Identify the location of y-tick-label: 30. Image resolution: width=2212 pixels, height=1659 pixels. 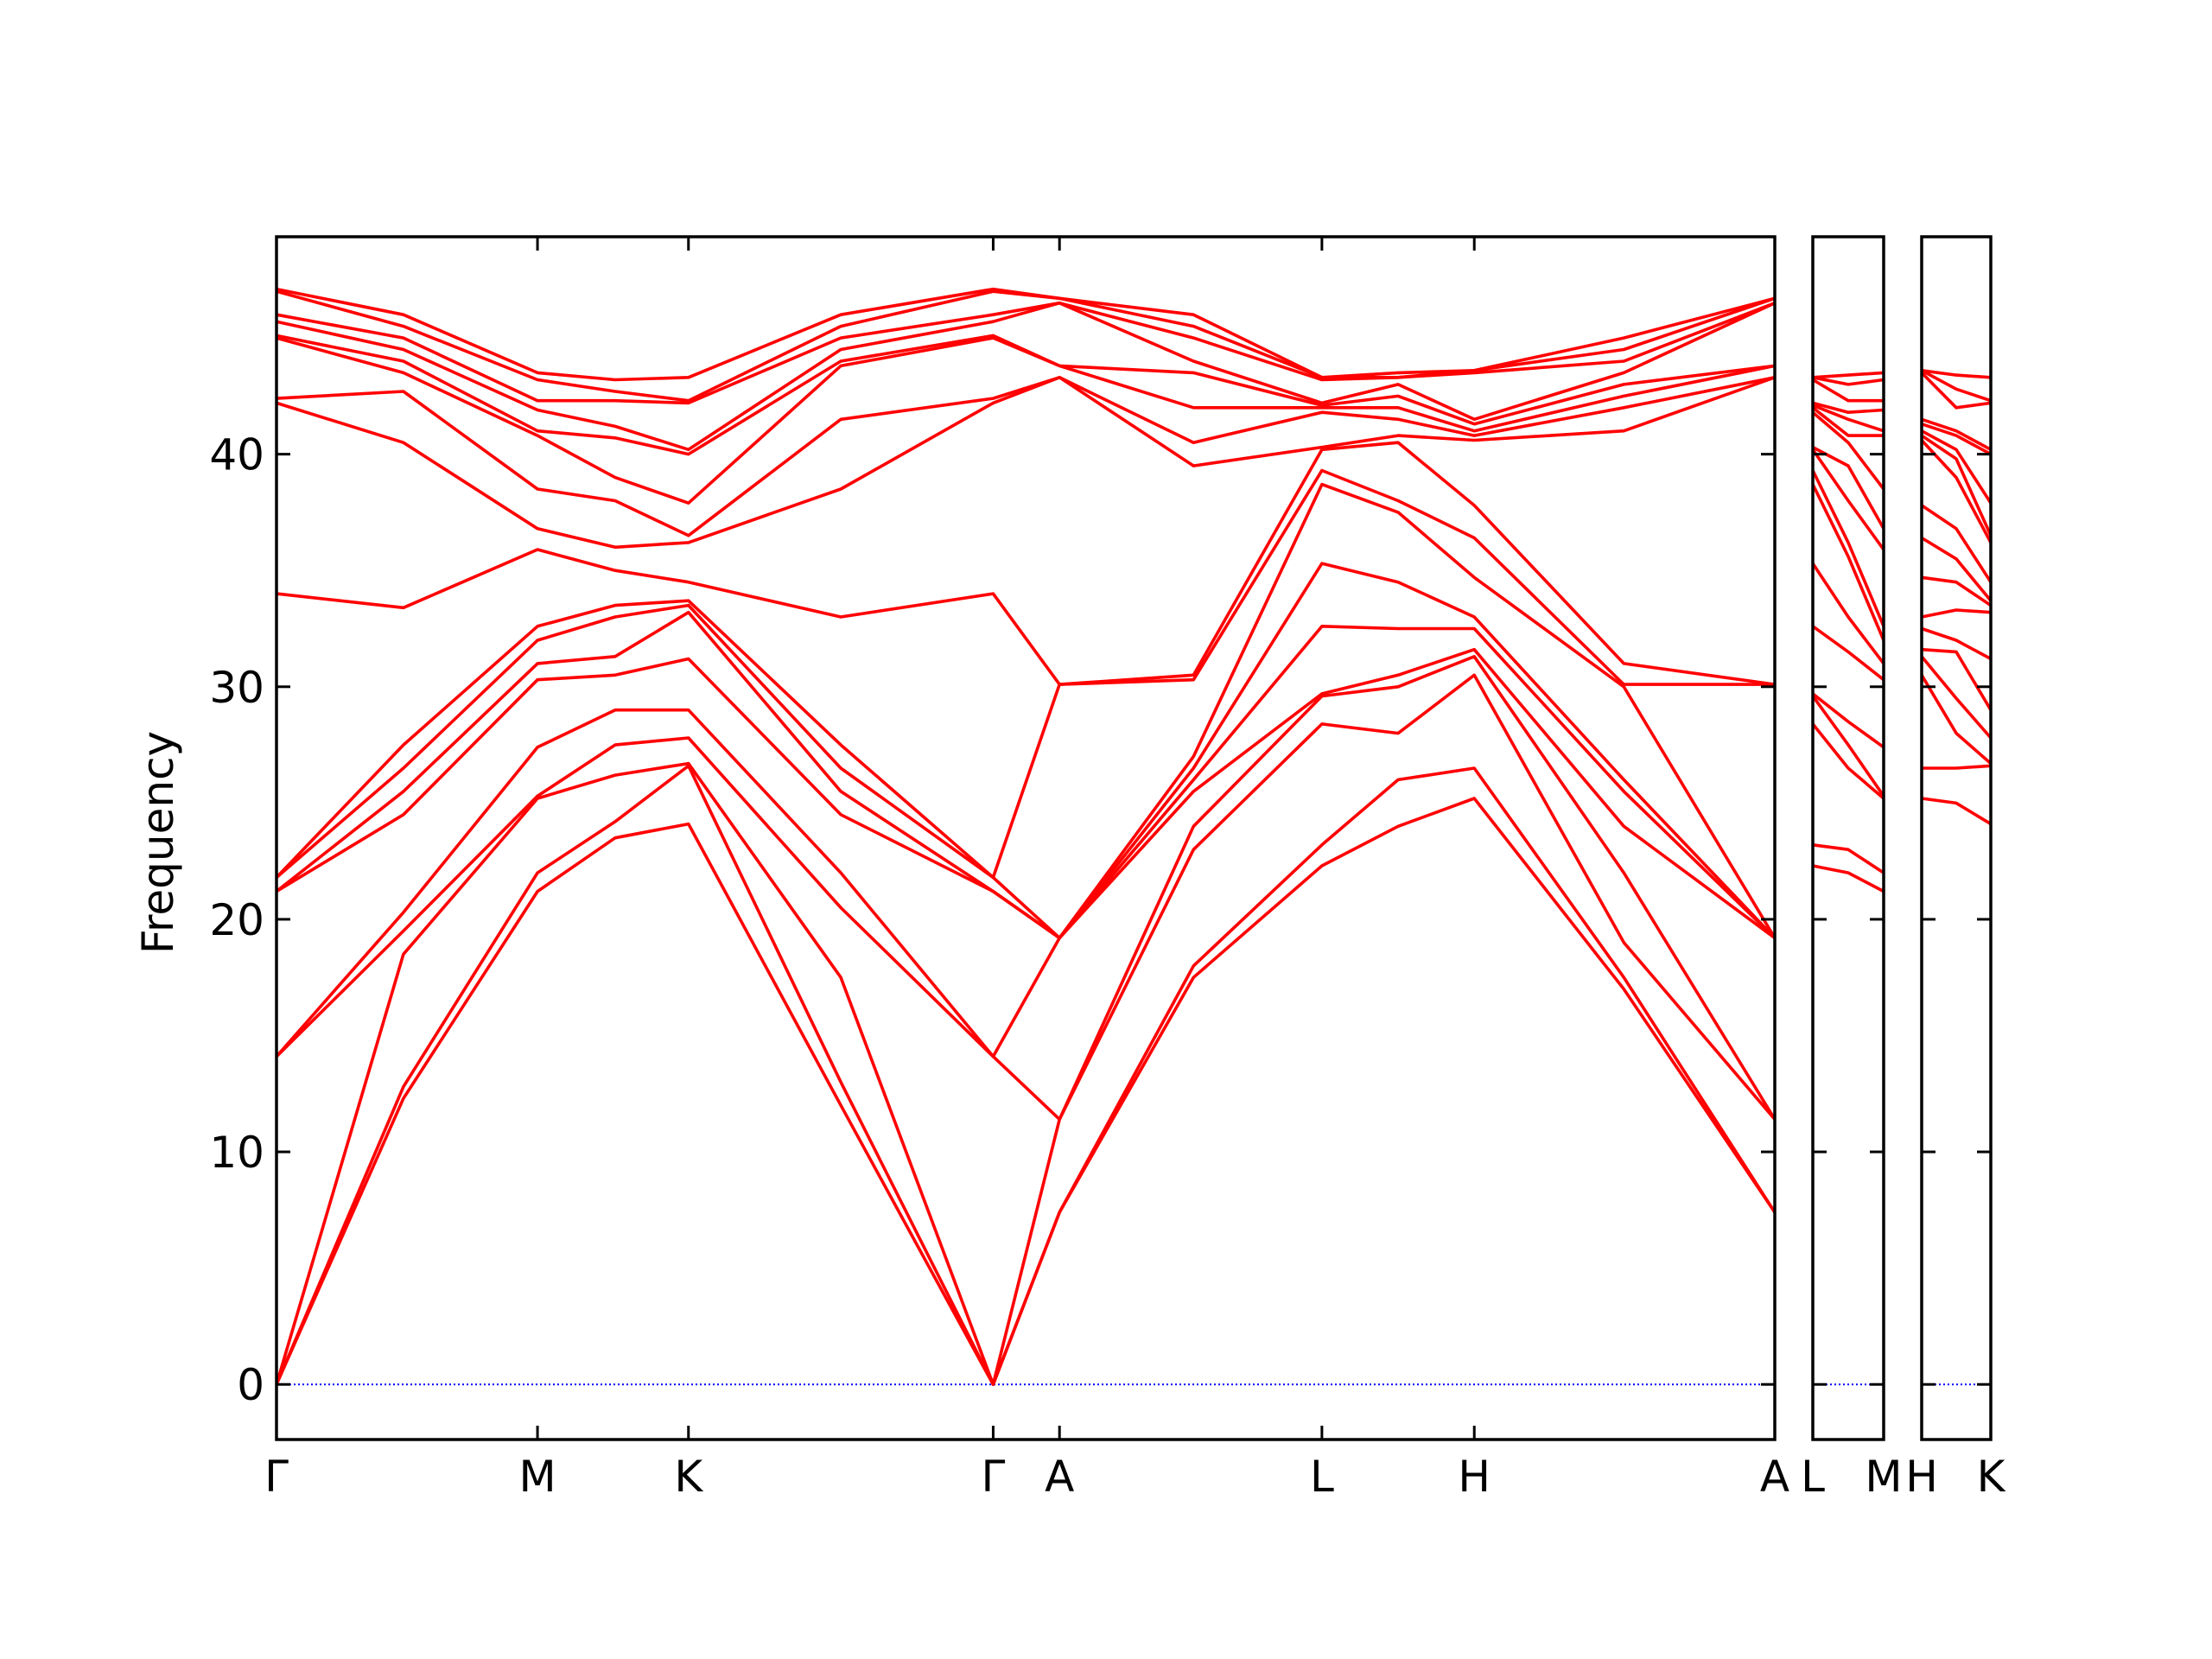
(236, 688).